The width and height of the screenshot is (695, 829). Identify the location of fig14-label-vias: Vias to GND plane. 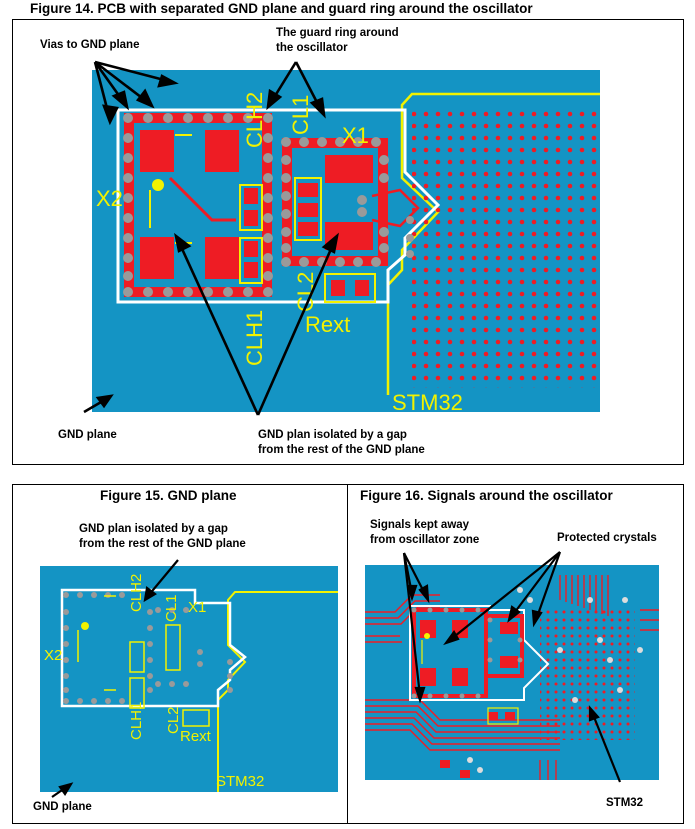
(90, 45).